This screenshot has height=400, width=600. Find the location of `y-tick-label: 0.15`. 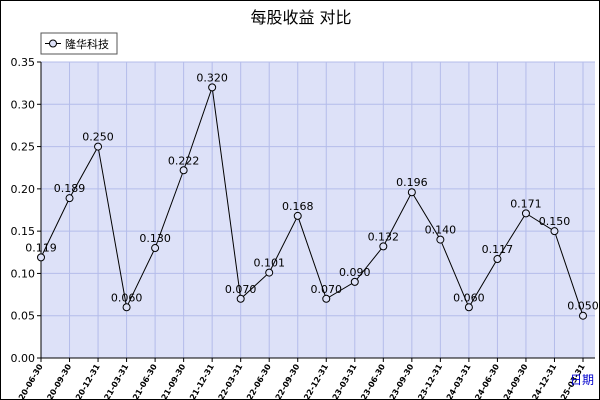

y-tick-label: 0.15 is located at coordinates (23, 231).